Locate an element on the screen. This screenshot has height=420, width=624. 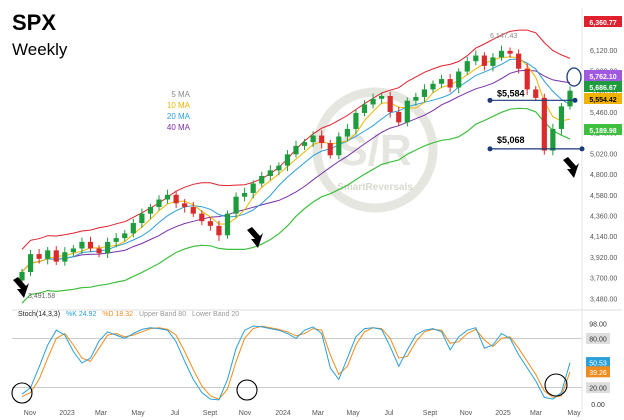
ma-legend-40: 40 MA is located at coordinates (178, 127).